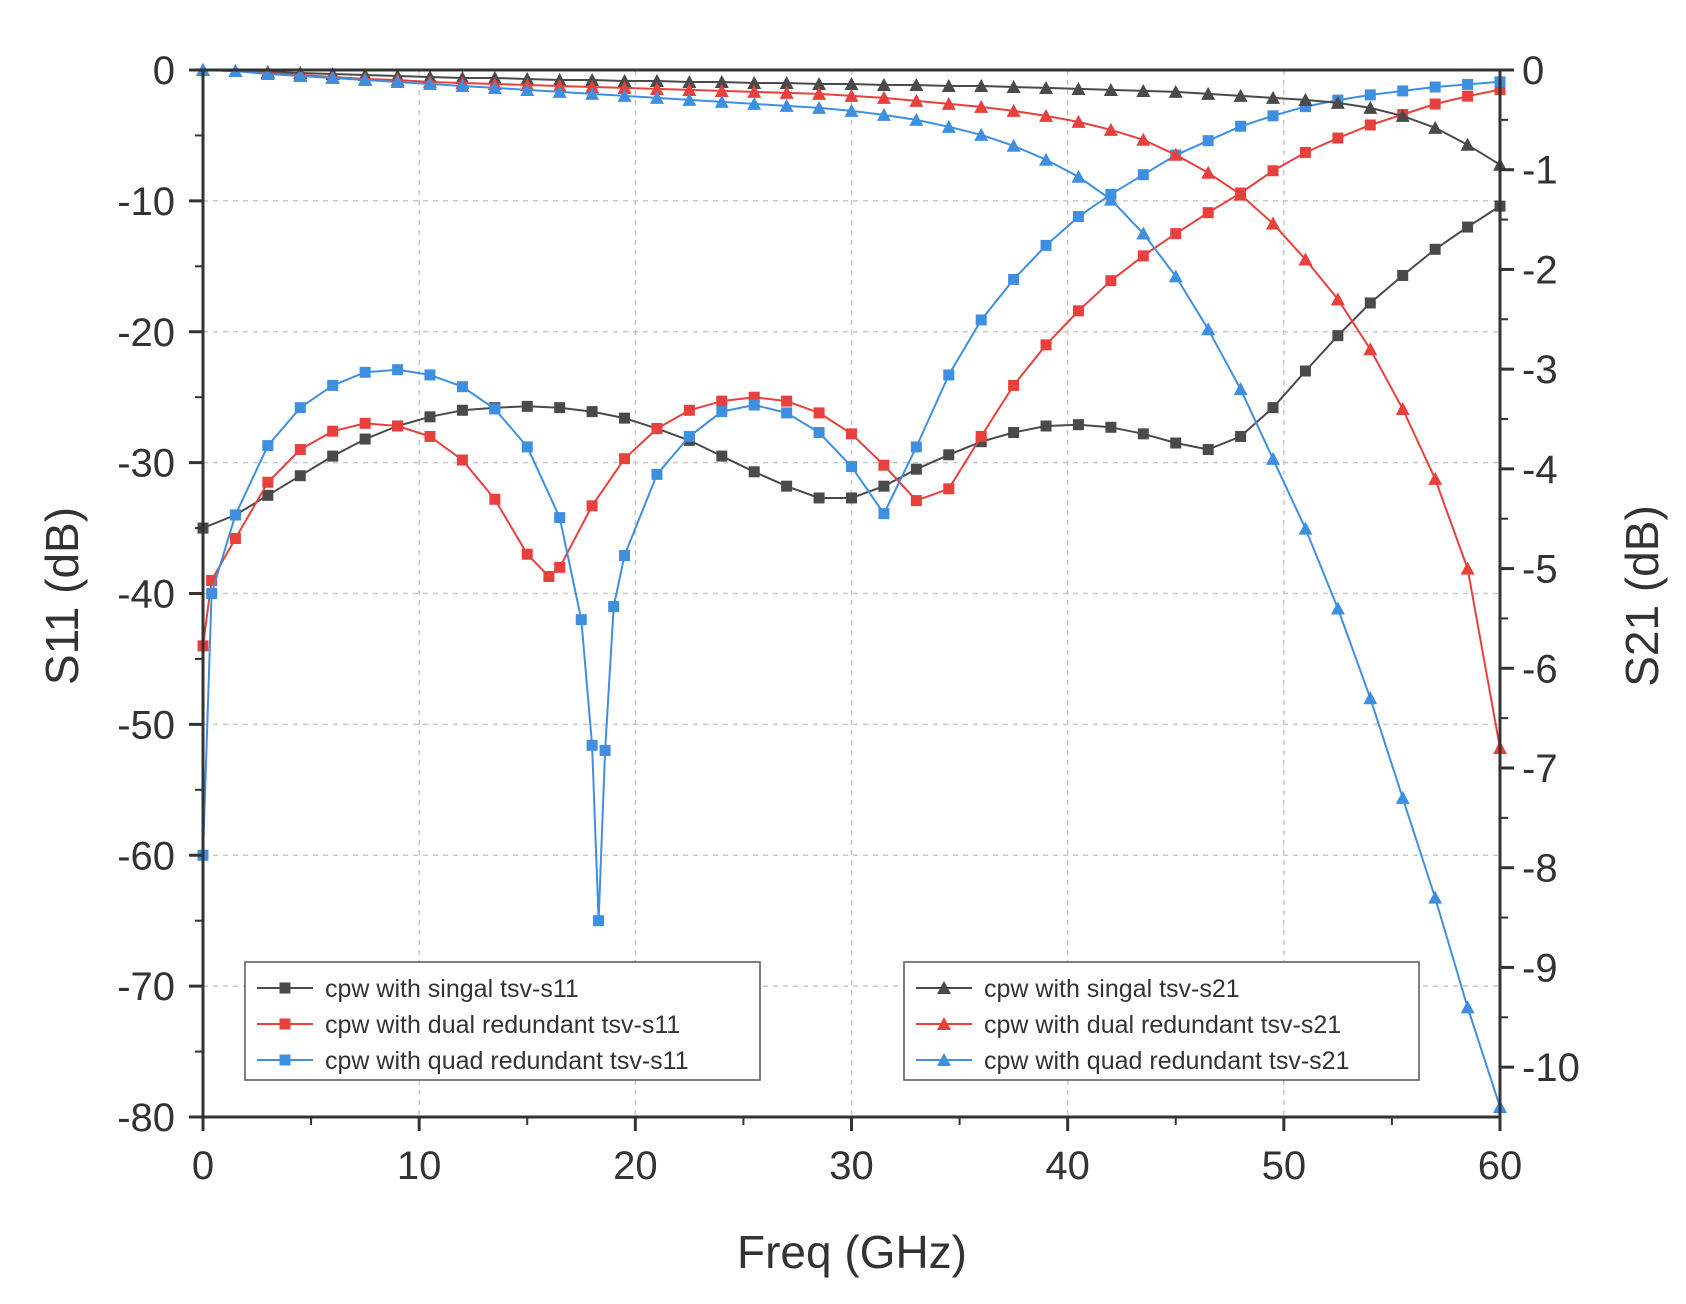  Describe the element at coordinates (146, 856) in the screenshot. I see `y-left-tick-label: -60` at that location.